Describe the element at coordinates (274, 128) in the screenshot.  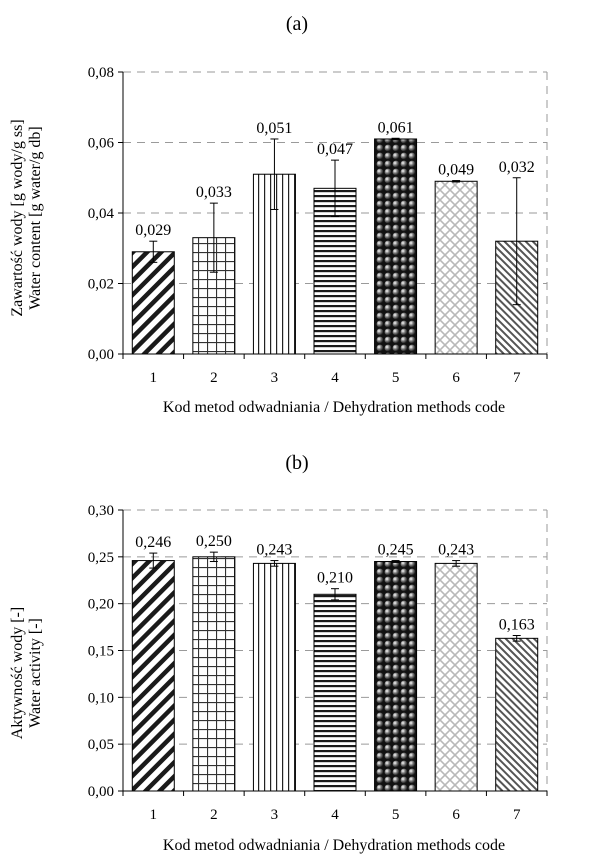
I see `data-label: 0,051` at that location.